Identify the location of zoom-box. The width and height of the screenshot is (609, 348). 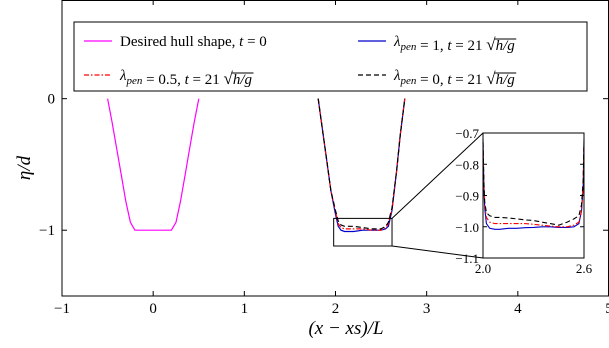
(363, 232).